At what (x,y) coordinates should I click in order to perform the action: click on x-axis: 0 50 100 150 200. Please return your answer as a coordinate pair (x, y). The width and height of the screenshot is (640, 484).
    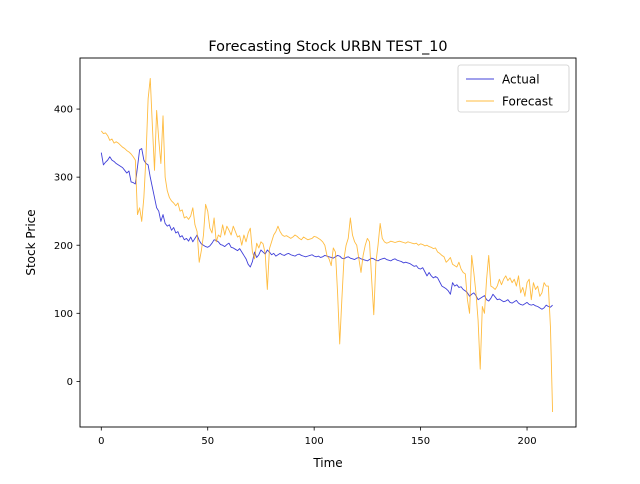
    Looking at the image, I should click on (317, 437).